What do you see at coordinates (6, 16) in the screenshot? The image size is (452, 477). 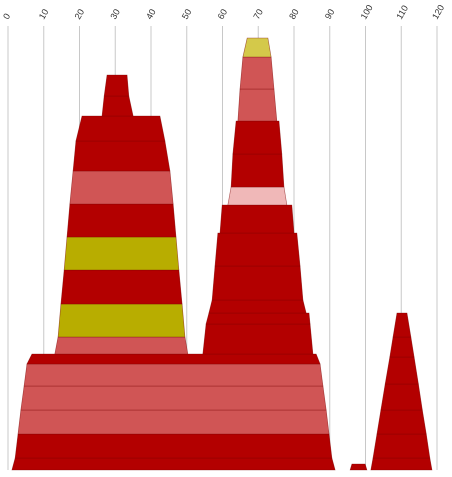 I see `x-tick-label: 0` at bounding box center [6, 16].